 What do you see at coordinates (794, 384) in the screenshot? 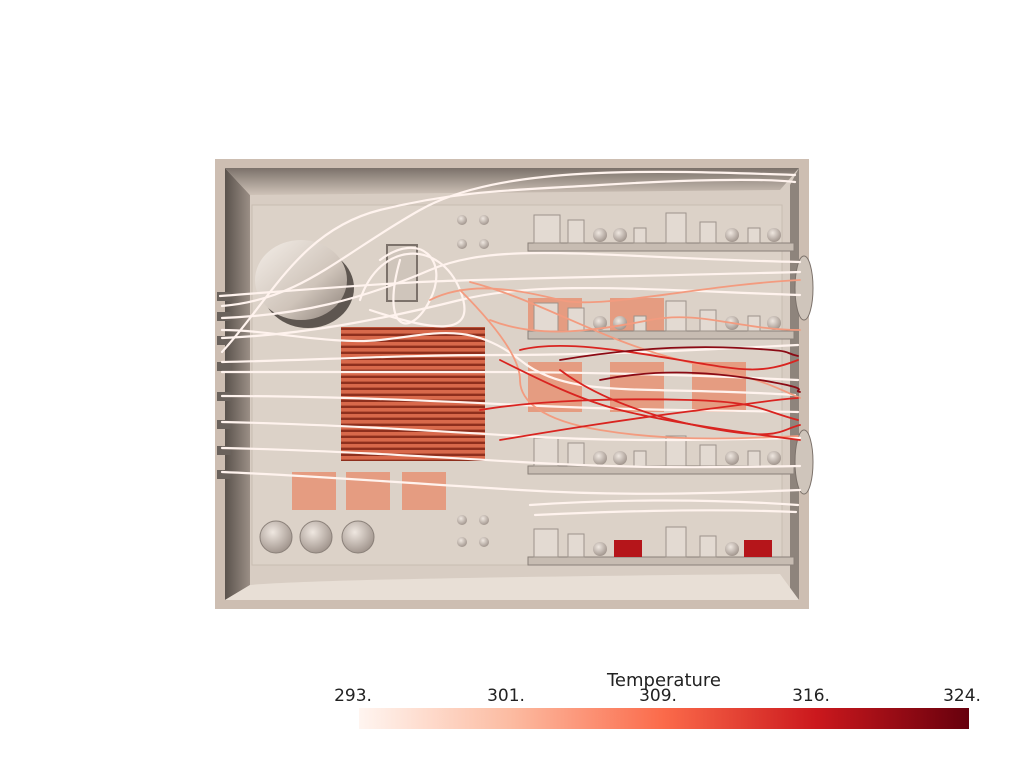
I see `enclosure-right-wall` at bounding box center [794, 384].